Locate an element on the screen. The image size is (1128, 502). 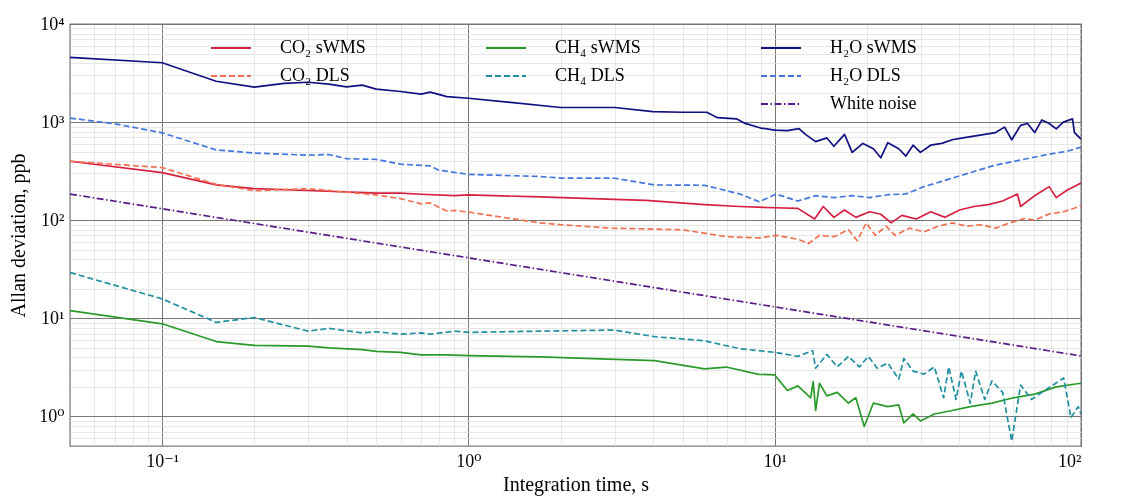
legend-label: White noise is located at coordinates (873, 103).